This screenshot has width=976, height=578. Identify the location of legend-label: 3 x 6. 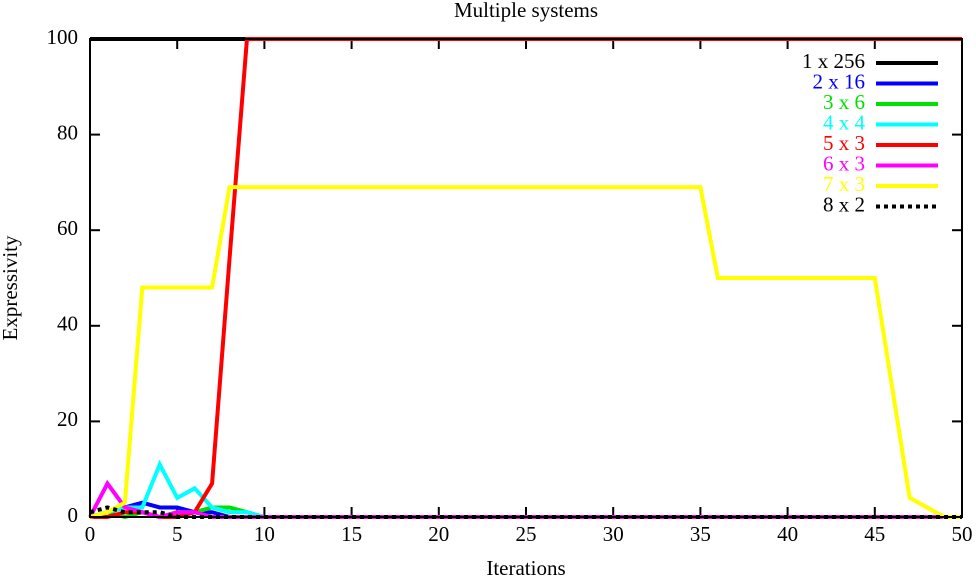
(844, 102).